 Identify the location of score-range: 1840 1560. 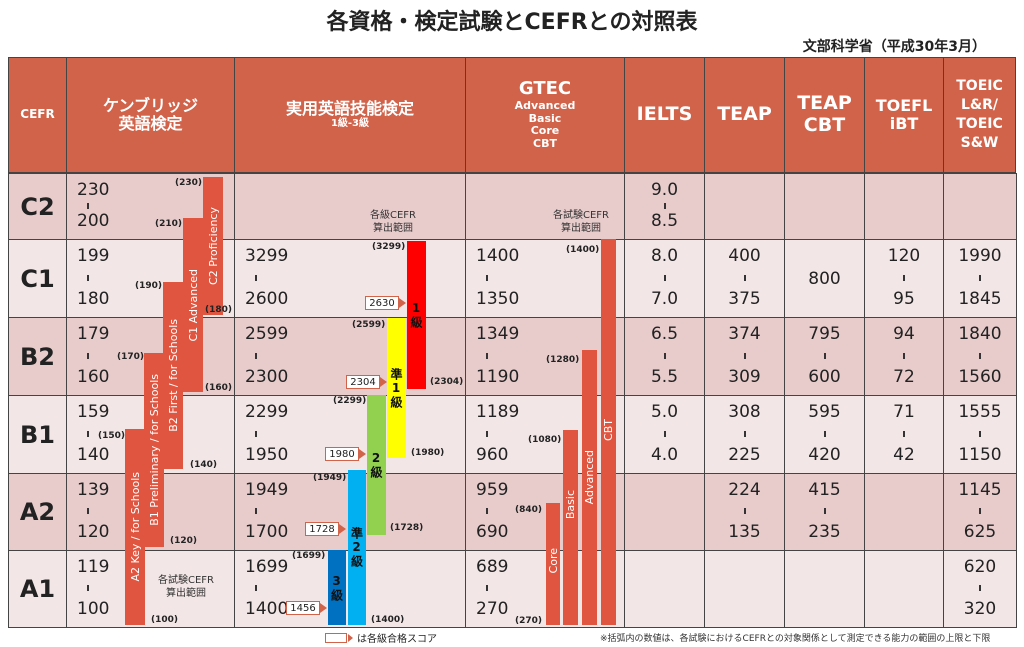
(980, 355).